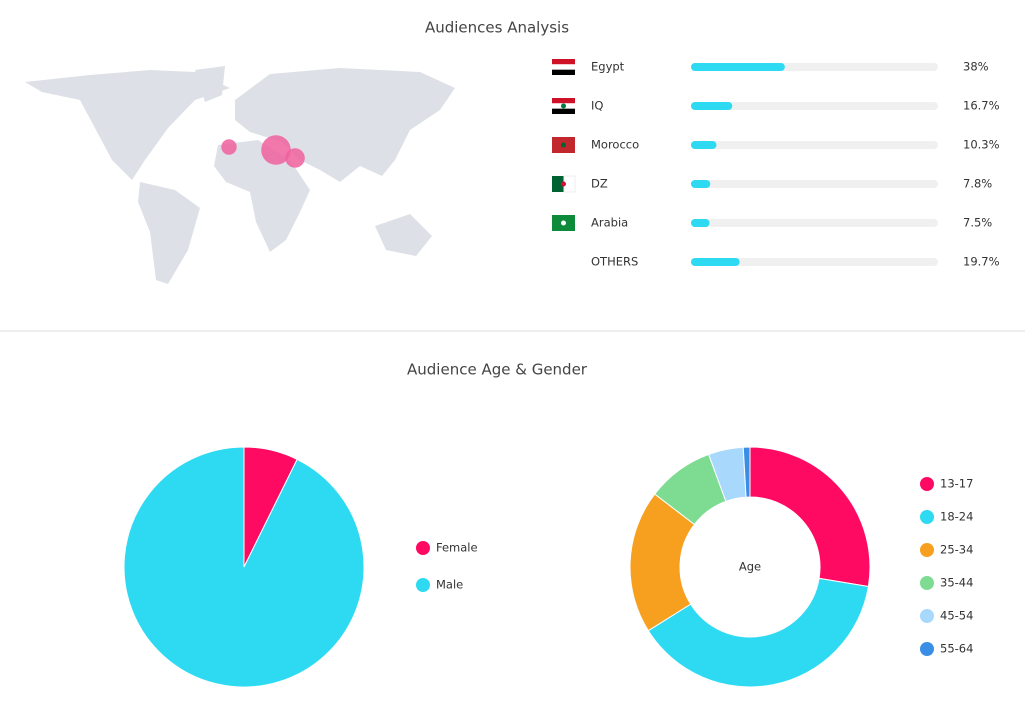 Image resolution: width=1025 pixels, height=720 pixels. I want to click on country-name: IQ, so click(597, 106).